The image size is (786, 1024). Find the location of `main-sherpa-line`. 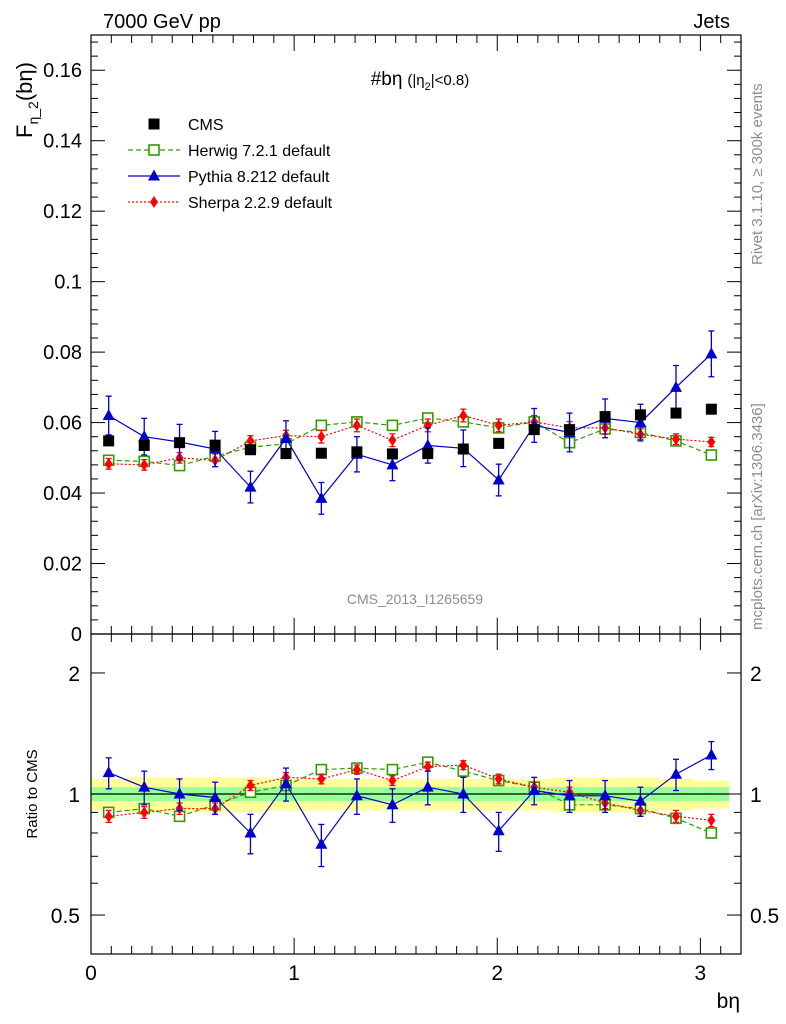

main-sherpa-line is located at coordinates (410, 440).